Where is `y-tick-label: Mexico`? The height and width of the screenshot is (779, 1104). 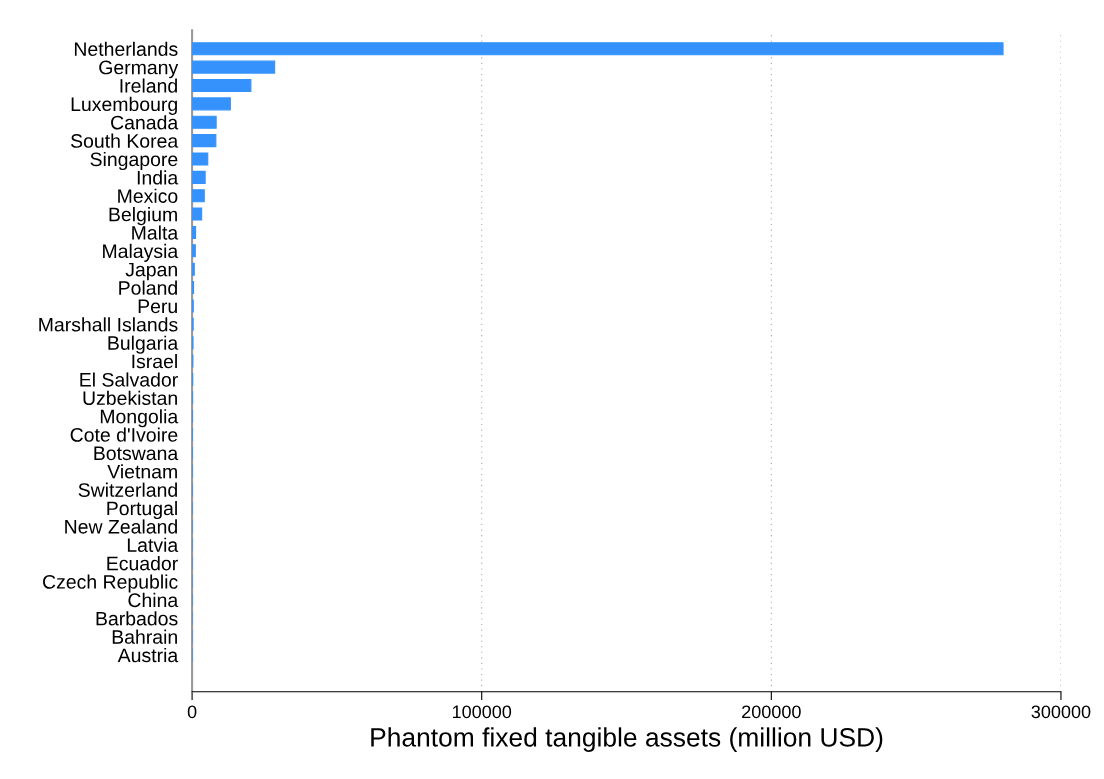 y-tick-label: Mexico is located at coordinates (148, 195).